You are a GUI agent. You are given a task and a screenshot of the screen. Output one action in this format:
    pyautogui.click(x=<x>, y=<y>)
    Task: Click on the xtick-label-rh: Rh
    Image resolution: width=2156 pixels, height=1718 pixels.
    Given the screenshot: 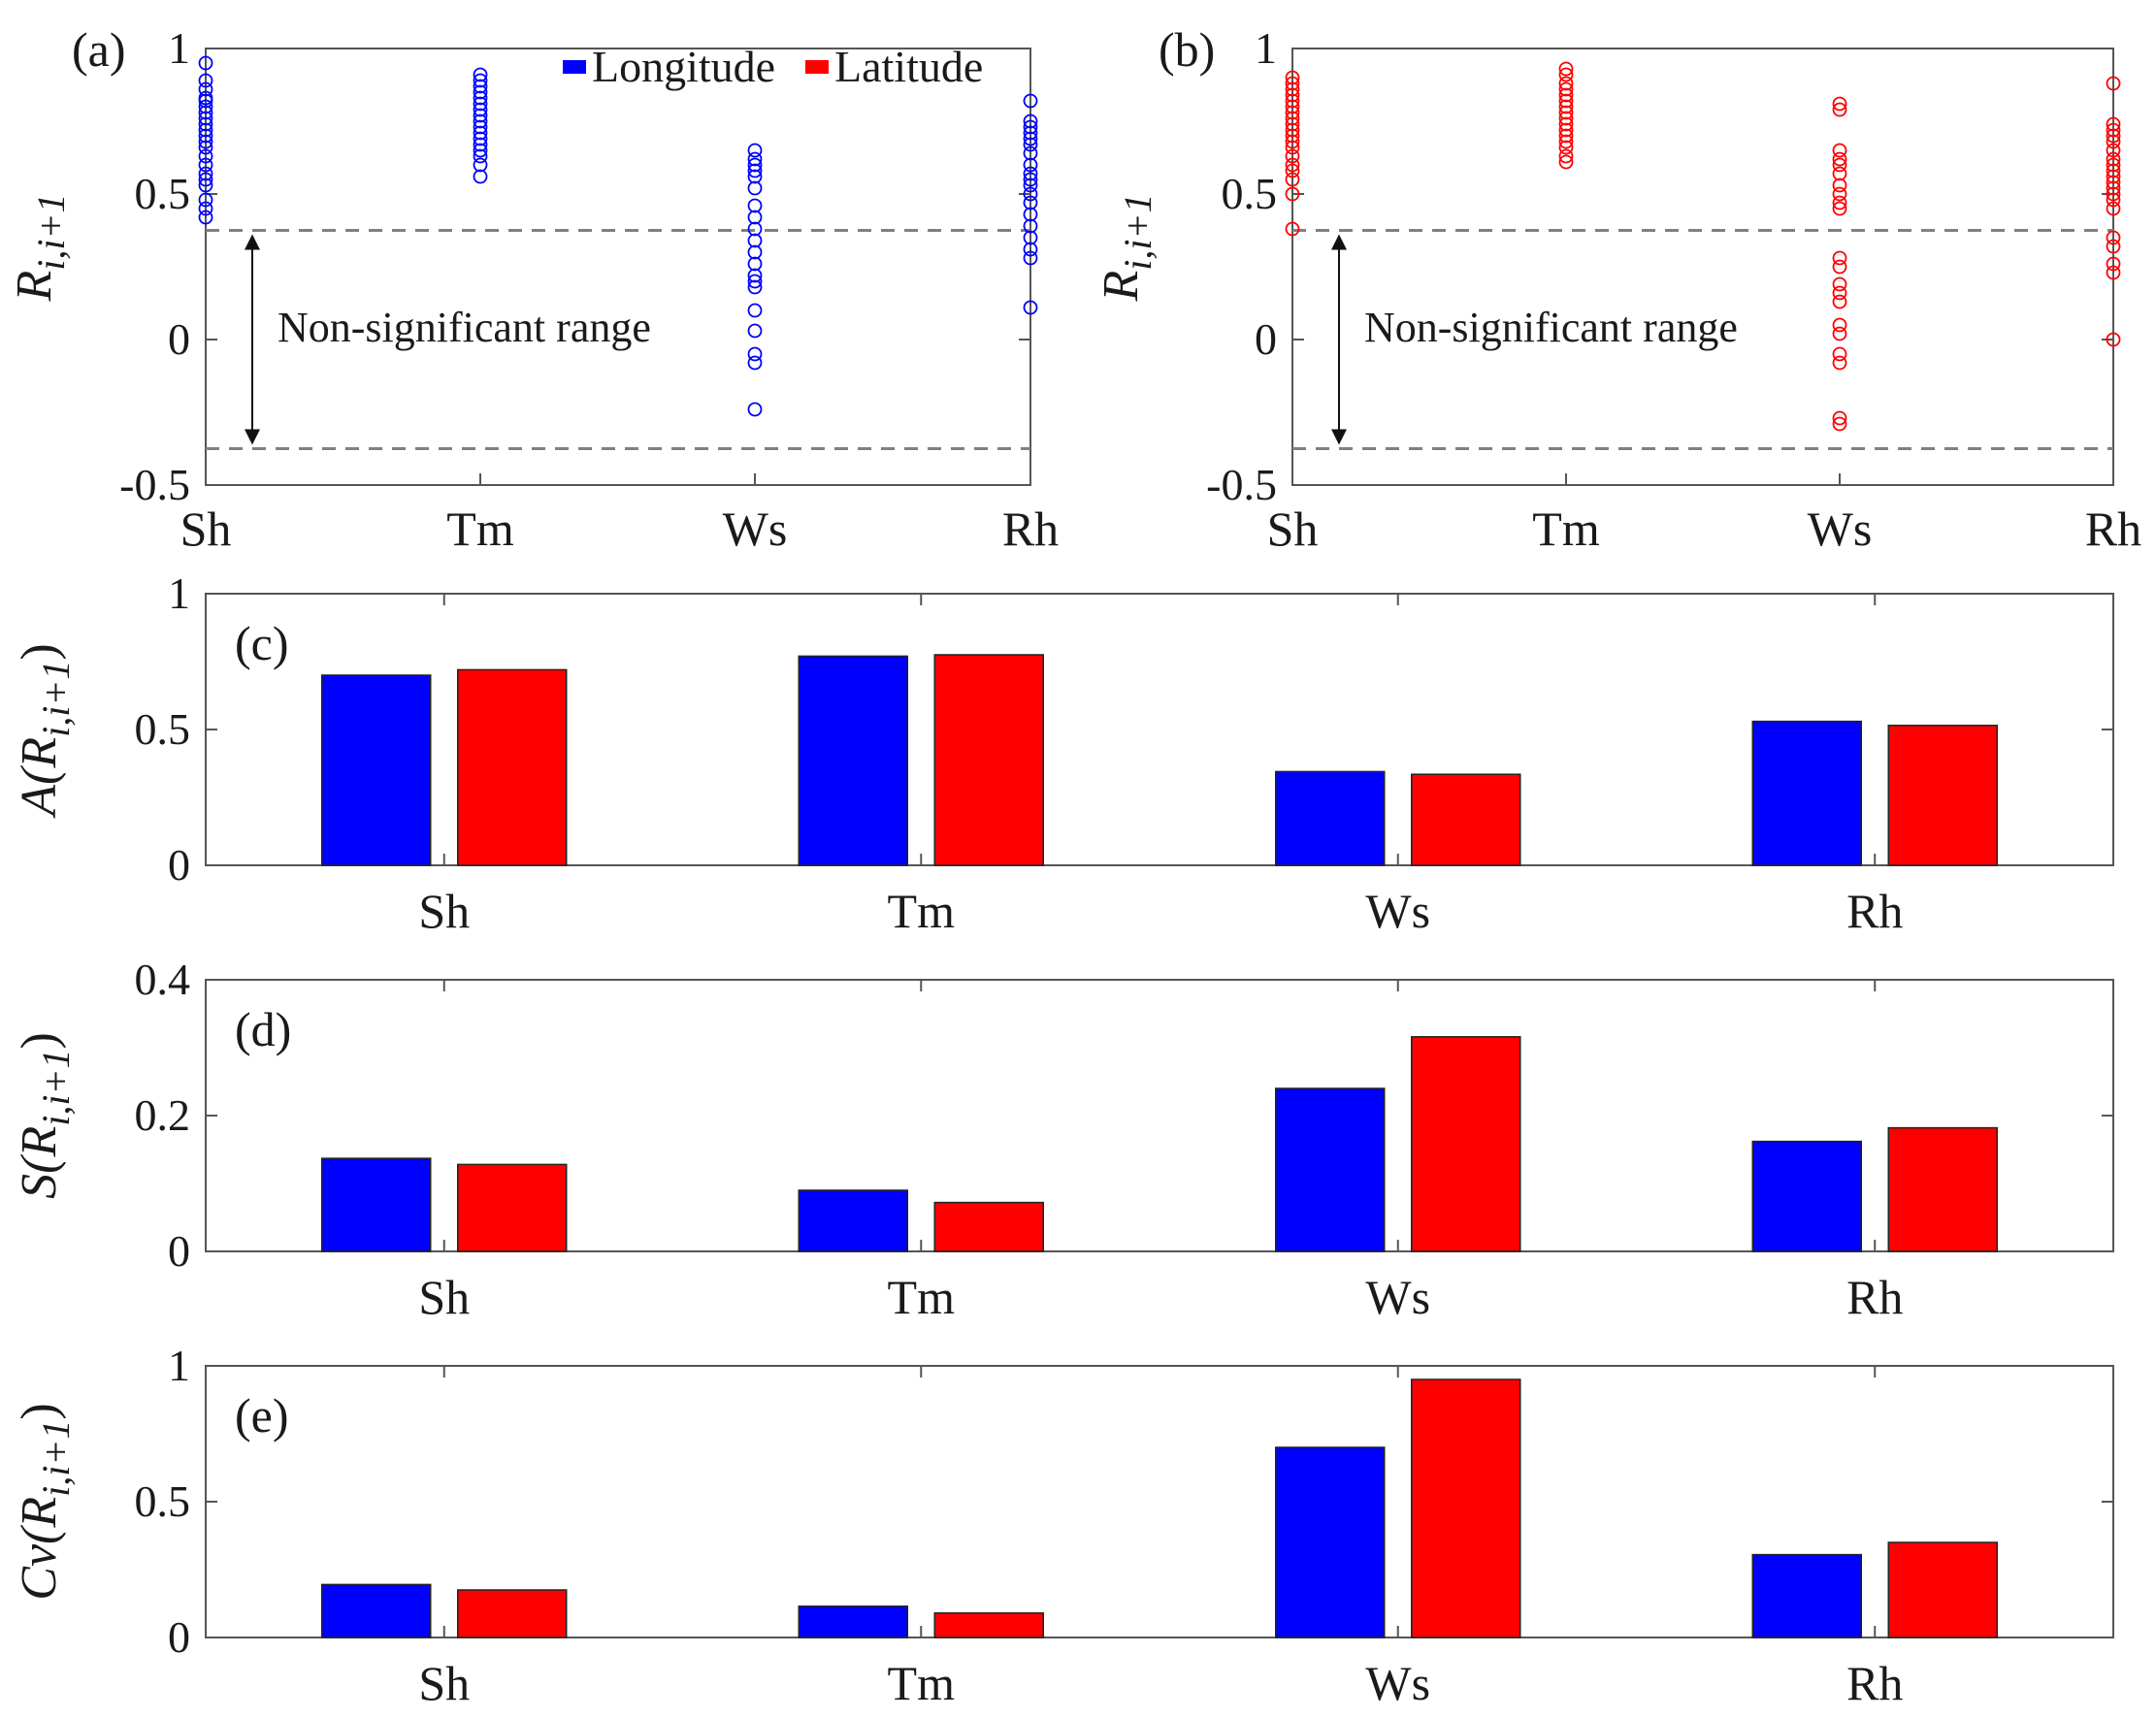 What is the action you would take?
    pyautogui.click(x=1874, y=1683)
    